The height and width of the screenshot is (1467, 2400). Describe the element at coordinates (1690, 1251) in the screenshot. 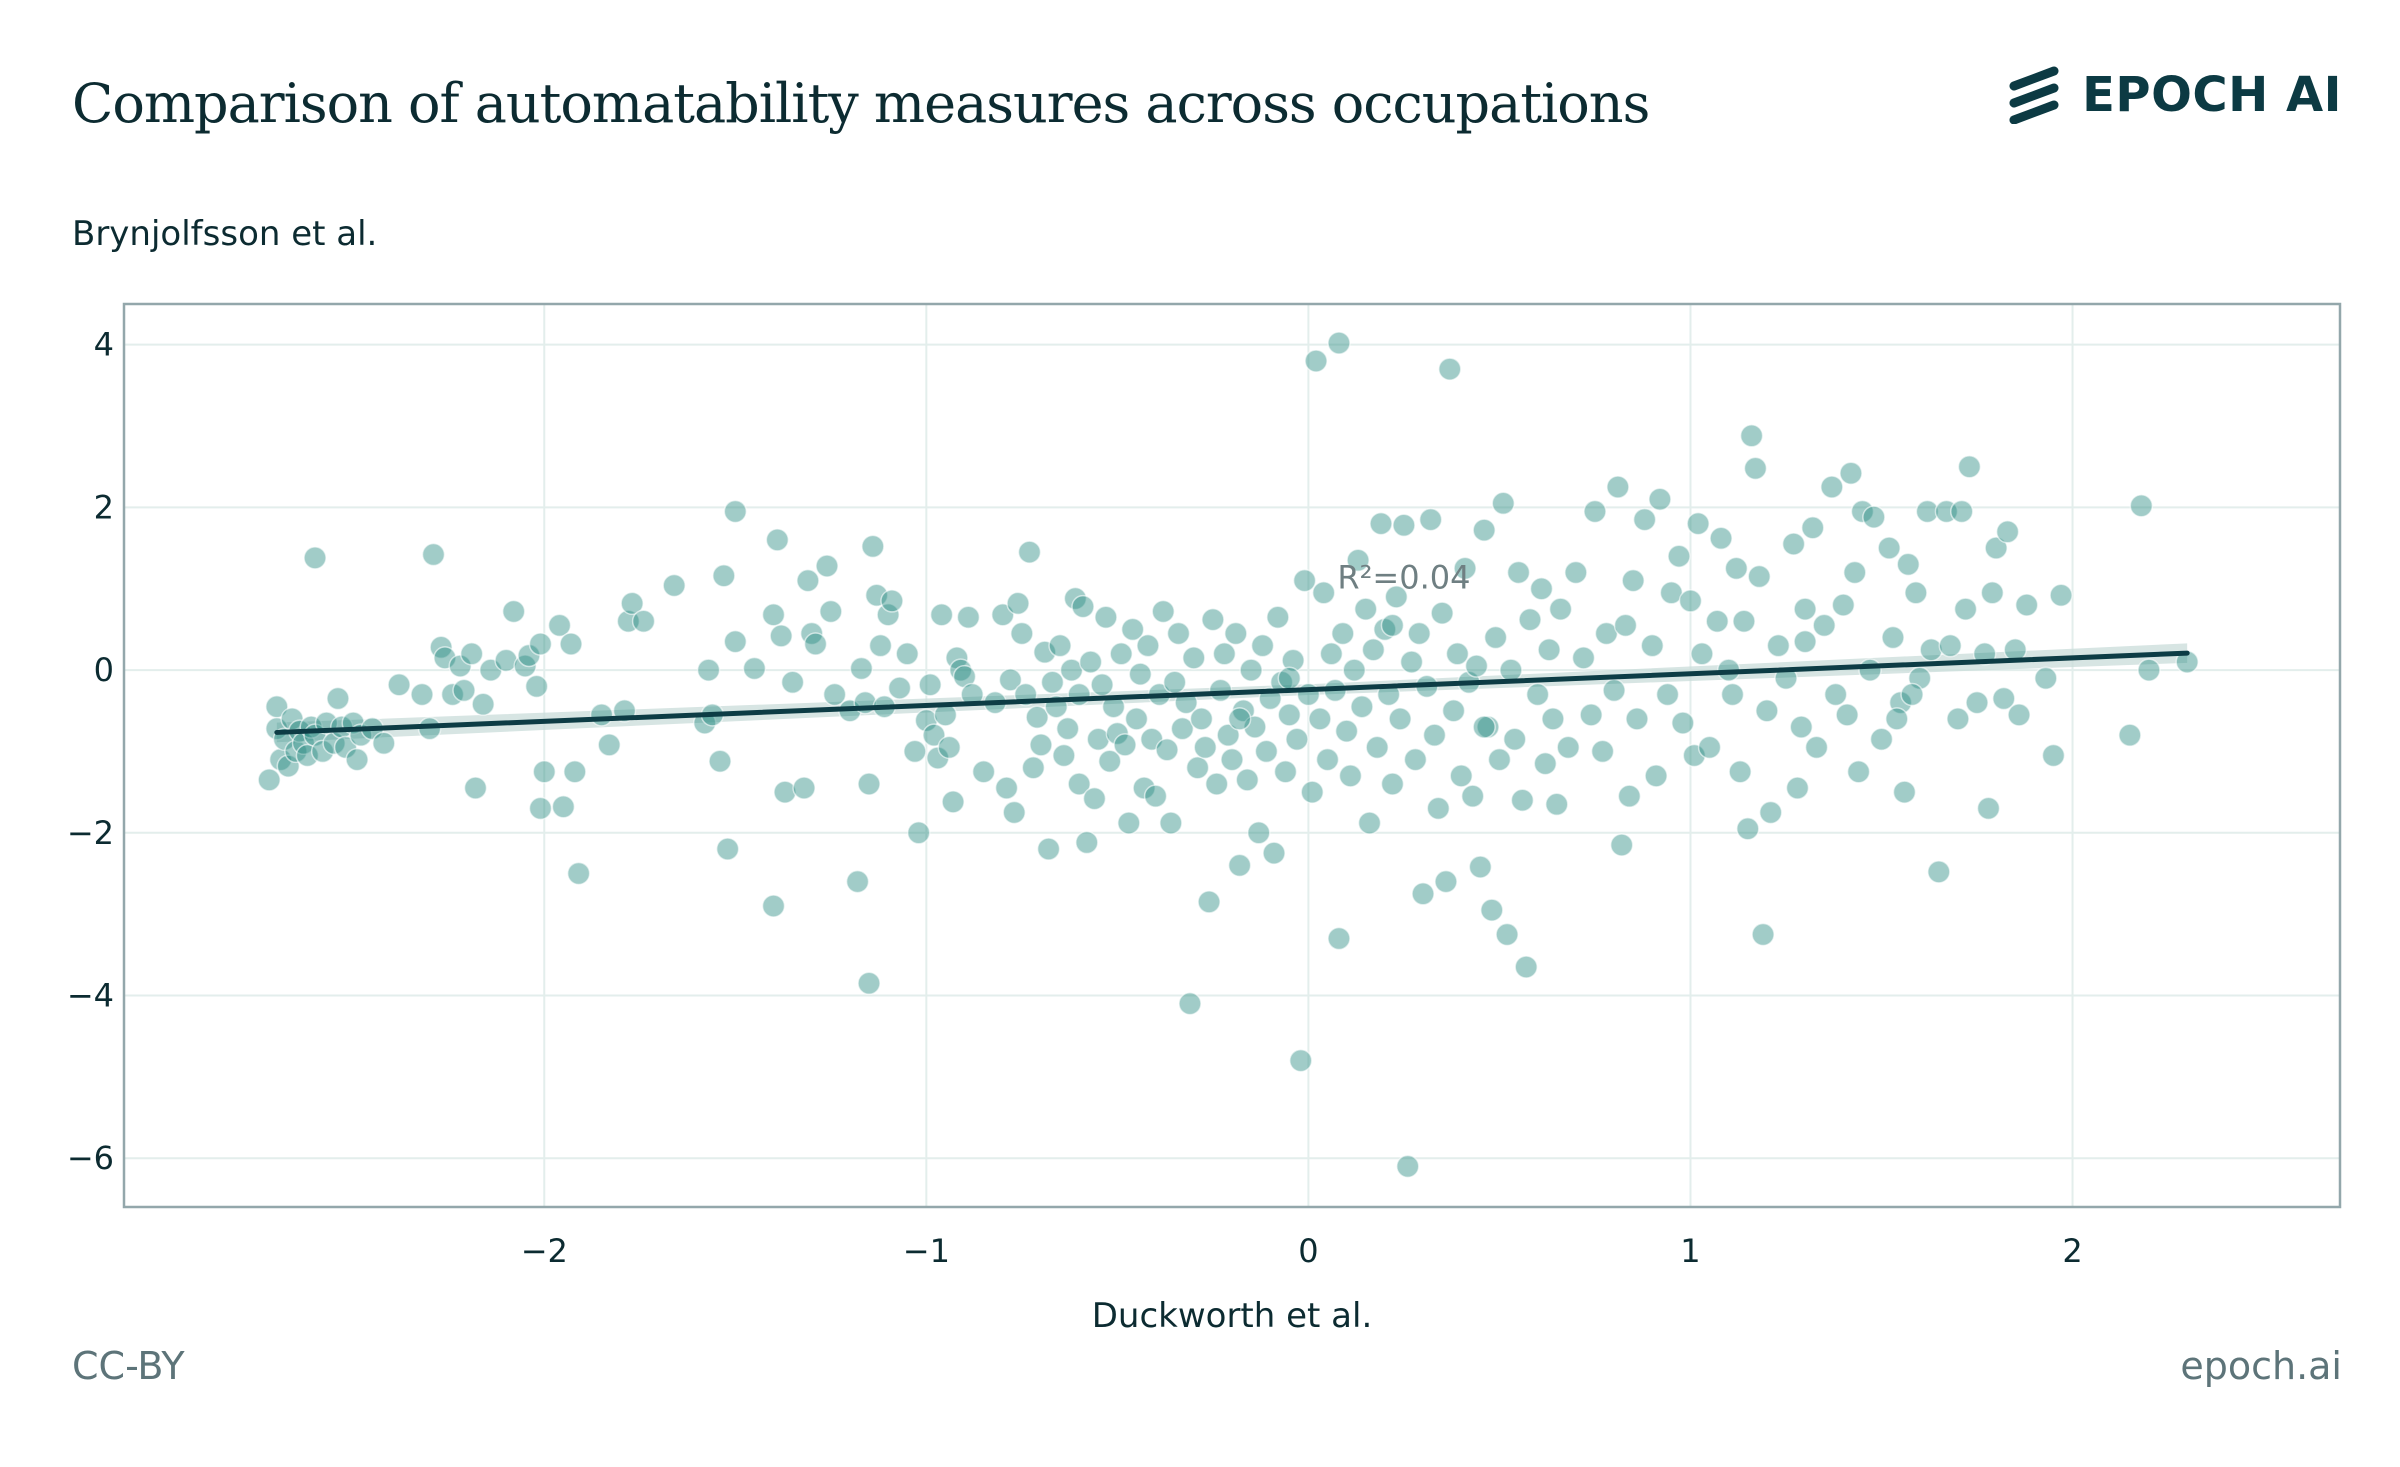

I see `x-tick-label: 1` at that location.